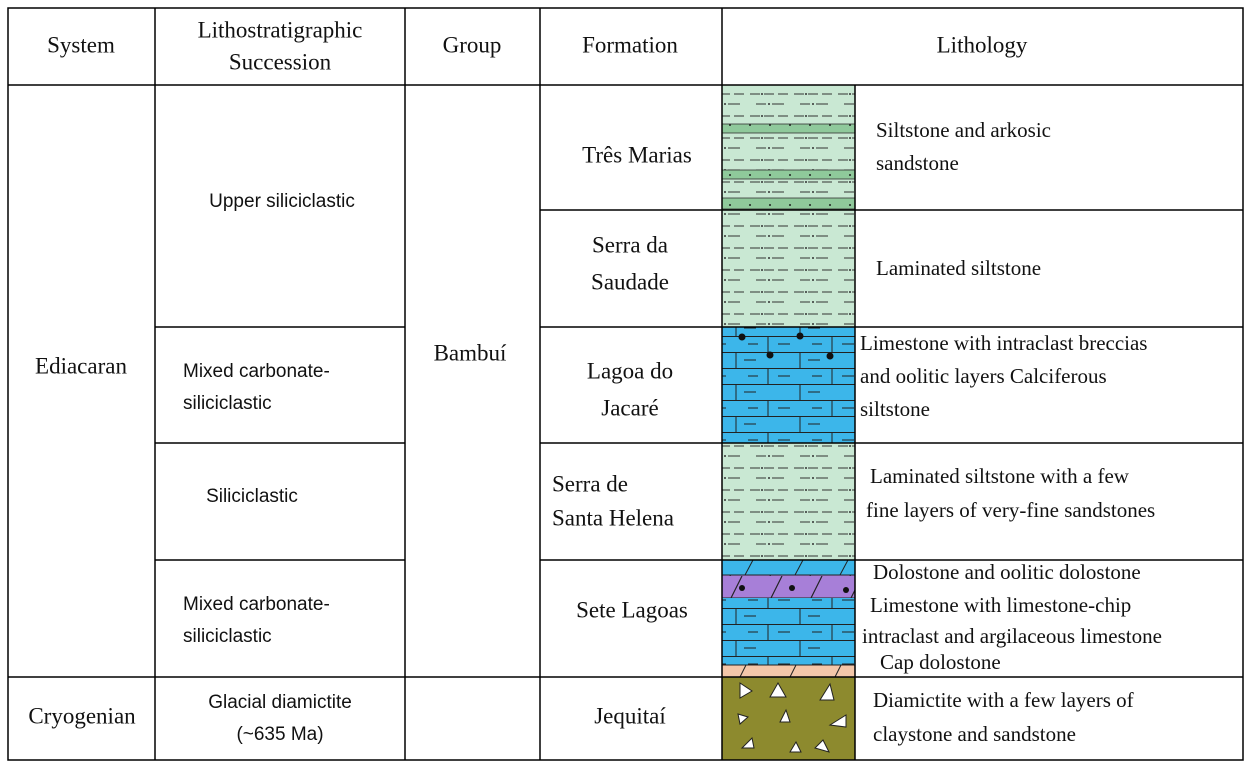 The height and width of the screenshot is (765, 1250). I want to click on lithology-text: Laminated siltstone, so click(958, 268).